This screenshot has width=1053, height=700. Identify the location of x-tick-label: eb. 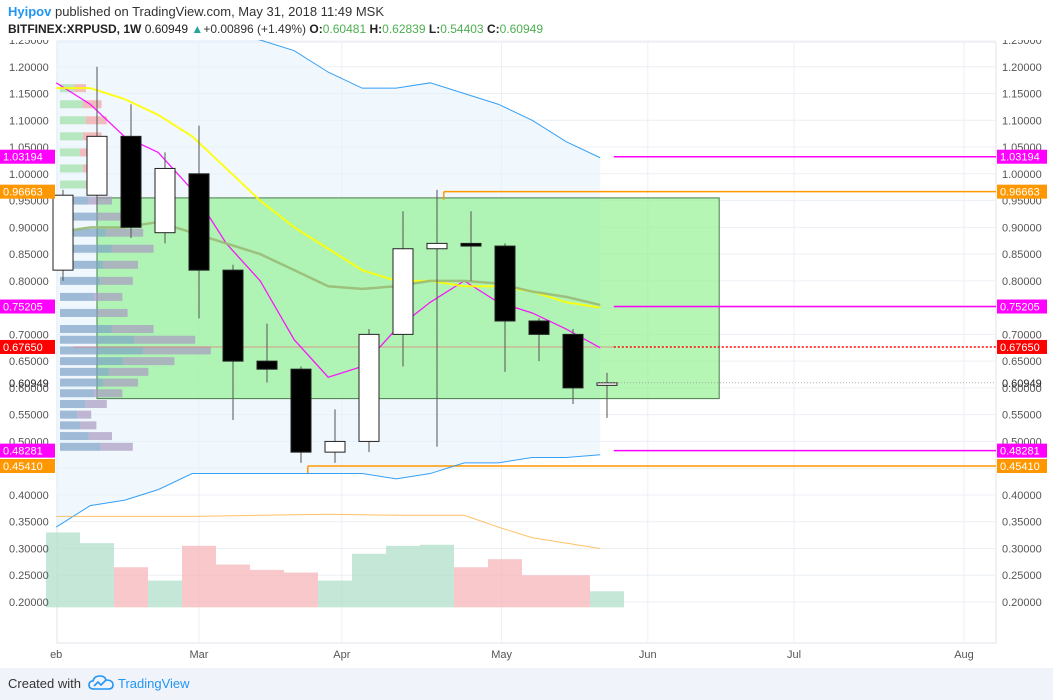
(56, 655).